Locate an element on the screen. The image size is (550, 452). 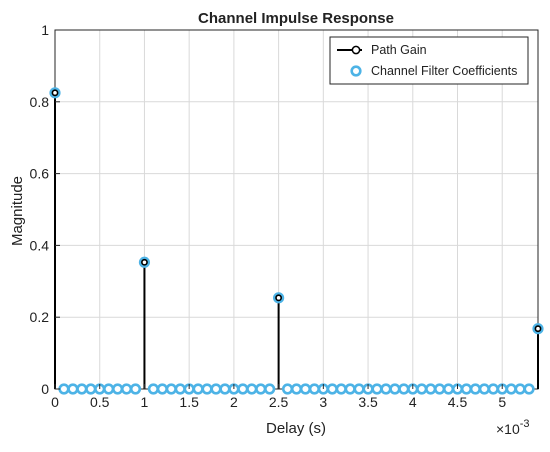
x-axis-label: Delay (s) is located at coordinates (296, 428).